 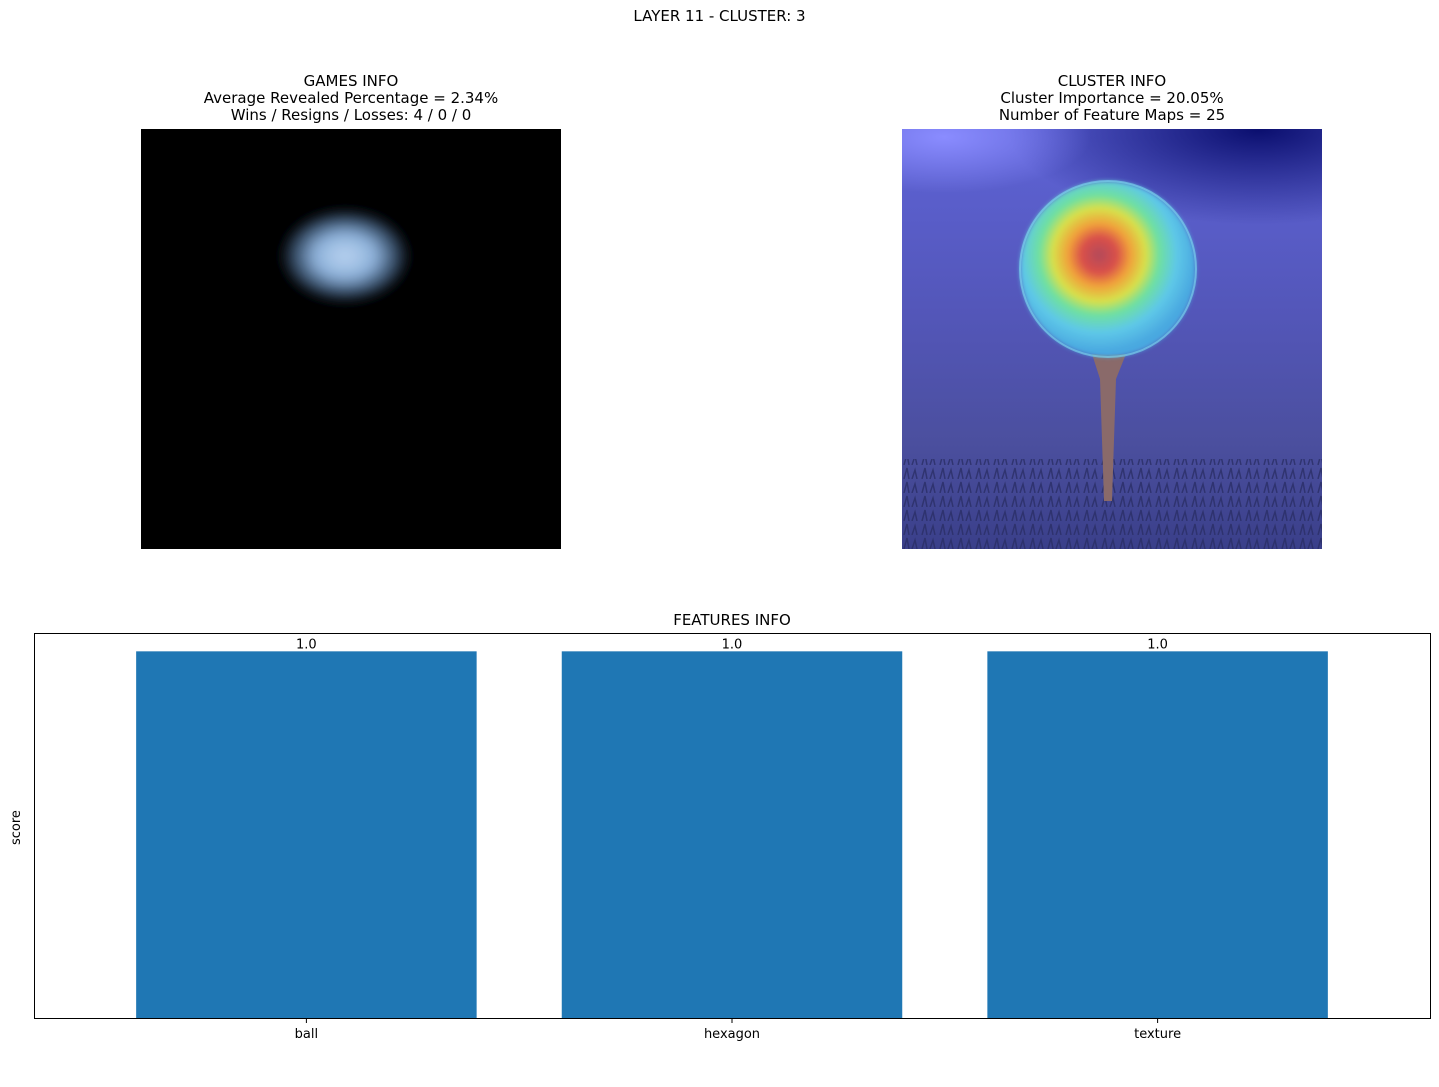 I want to click on cluster-info-importance: Cluster Importance = 20.05%, so click(x=1112, y=98).